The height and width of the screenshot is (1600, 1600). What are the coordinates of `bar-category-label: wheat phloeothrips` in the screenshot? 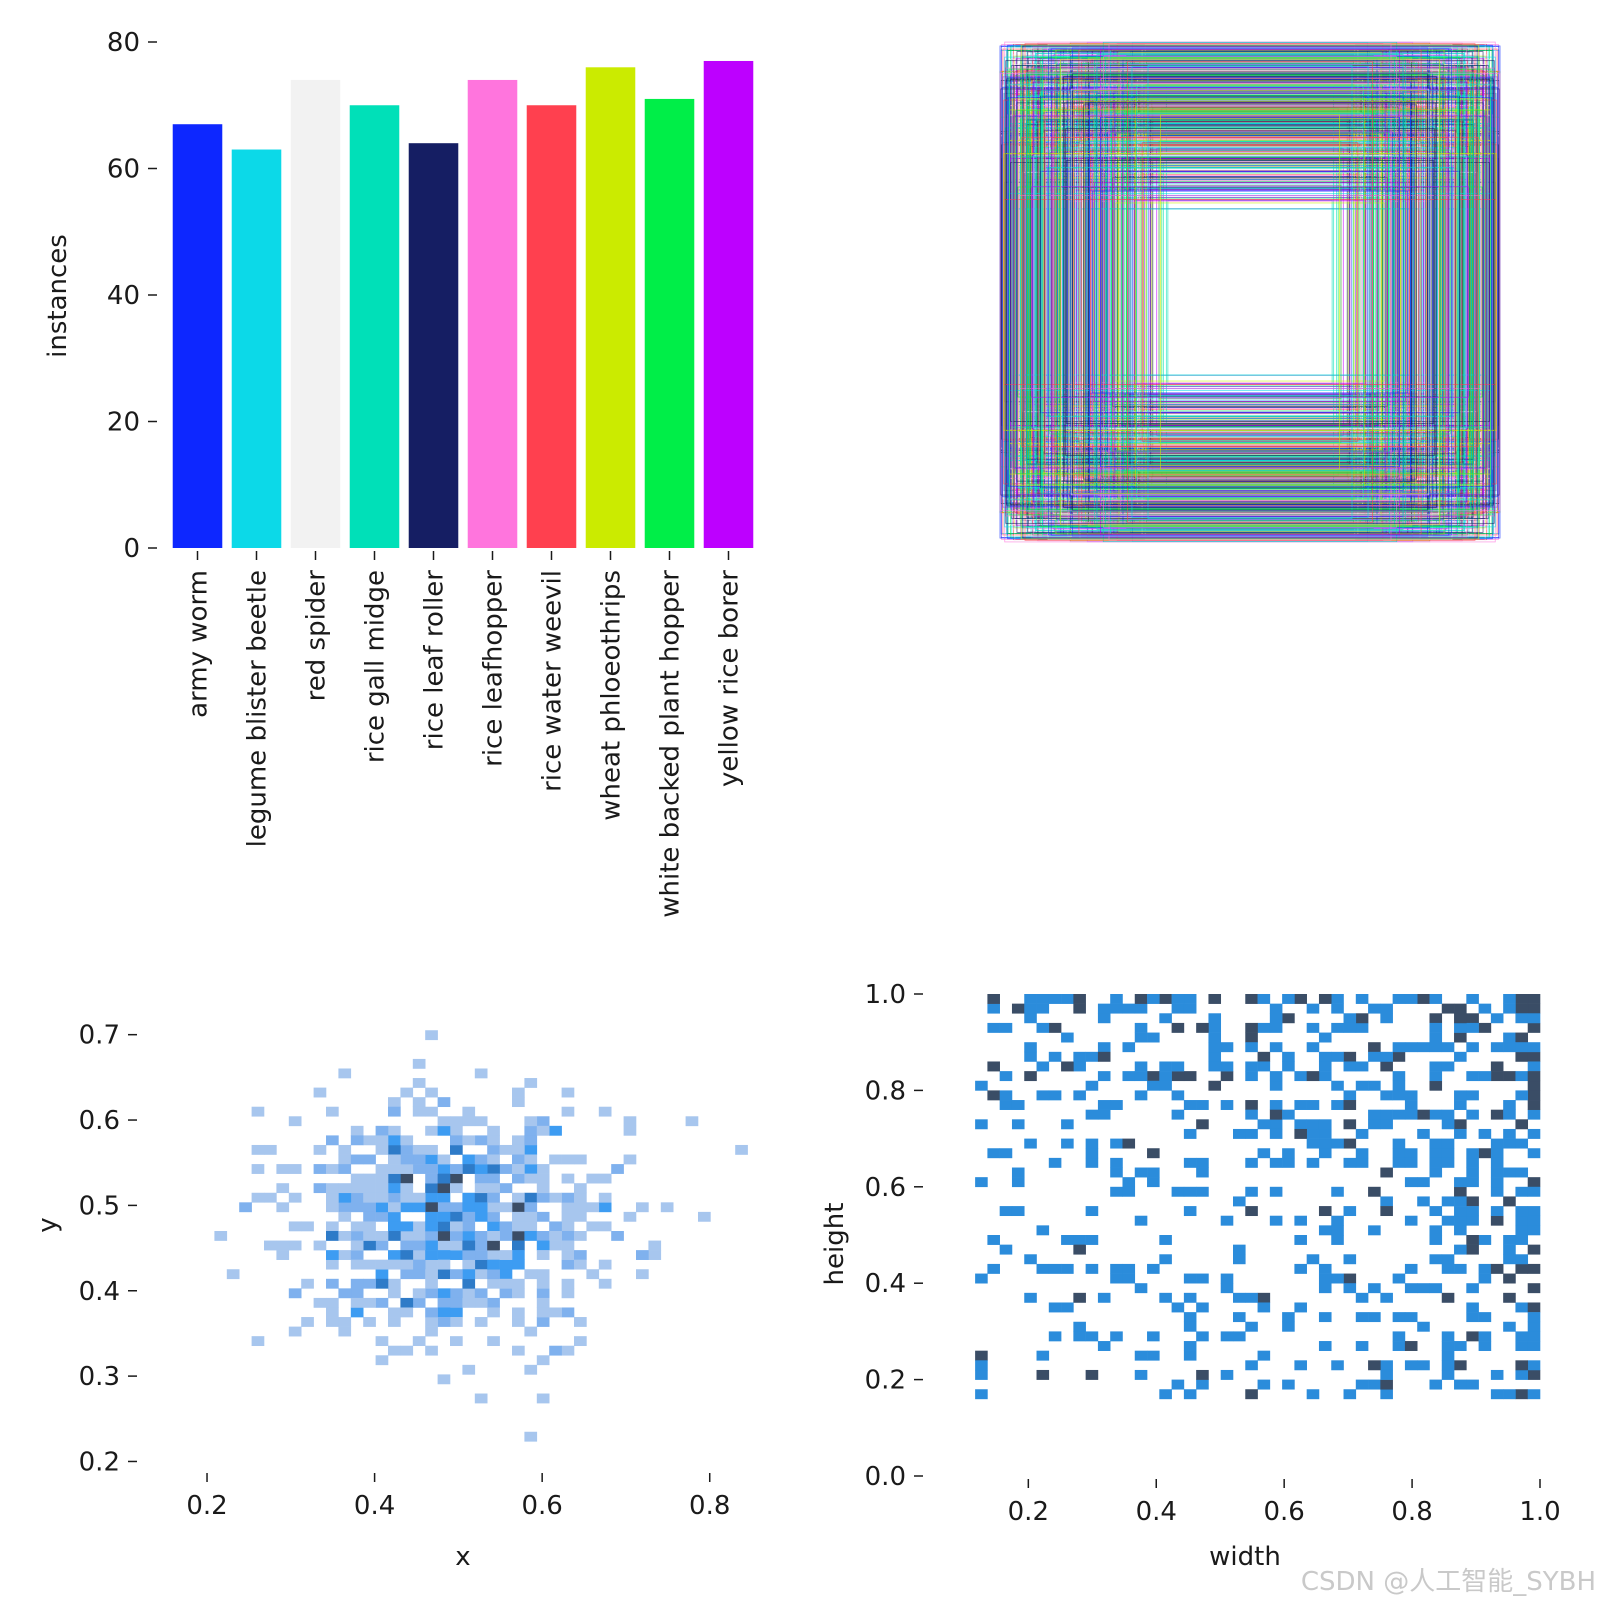 It's located at (612, 695).